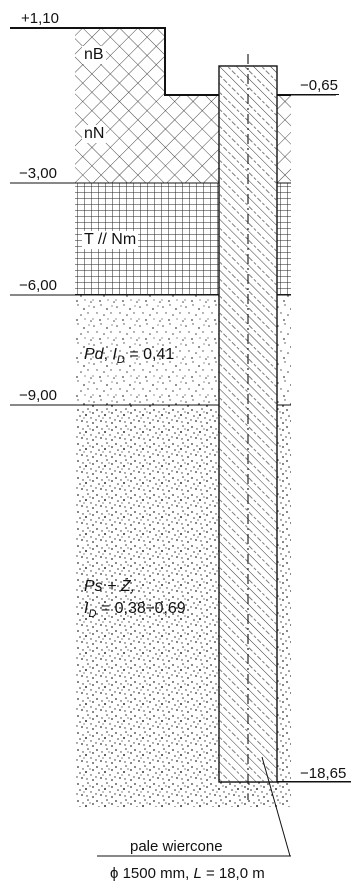  I want to click on layer-label-Ps-value: ID = 0,38÷0,69, so click(135, 611).